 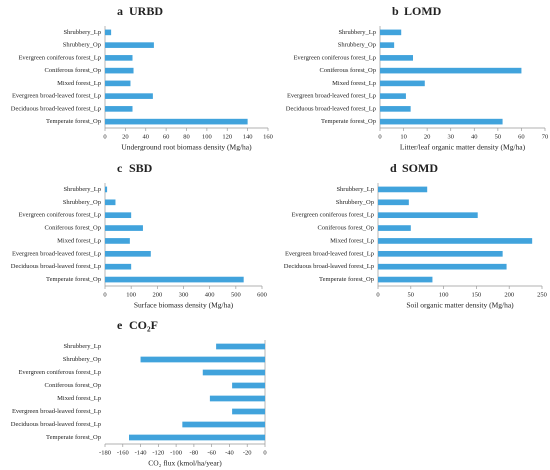 What do you see at coordinates (120, 11) in the screenshot?
I see `panel-label: a` at bounding box center [120, 11].